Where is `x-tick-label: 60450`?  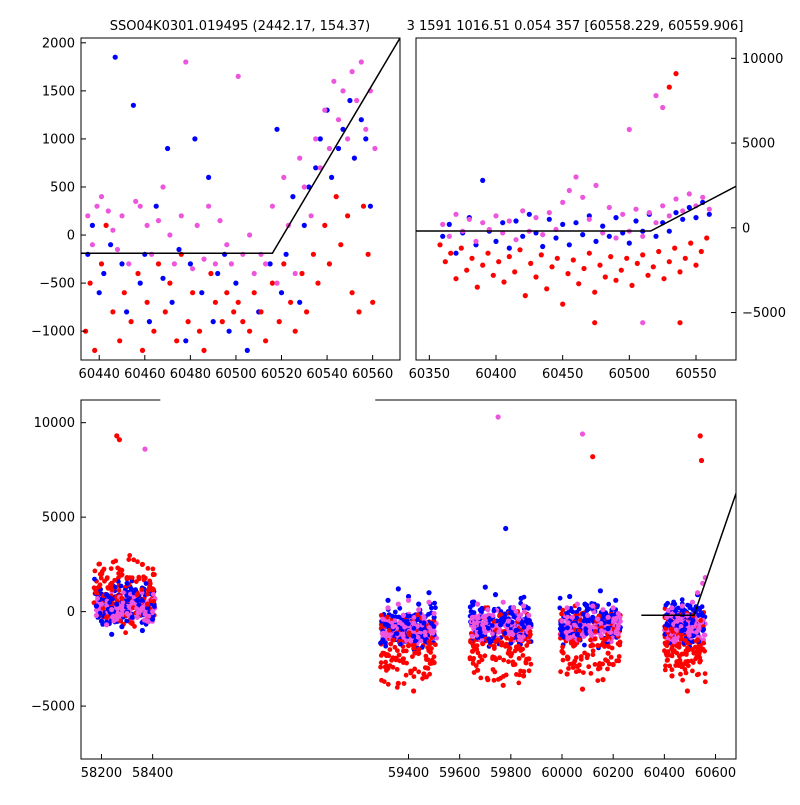 x-tick-label: 60450 is located at coordinates (562, 374).